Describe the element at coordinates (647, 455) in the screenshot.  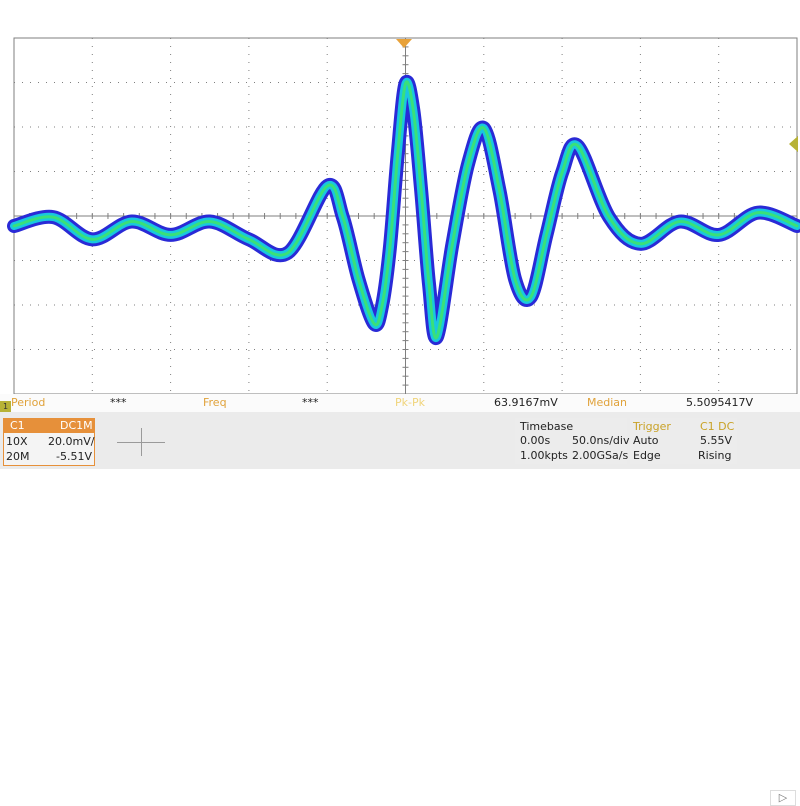
I see `trigger-type: Edge` at that location.